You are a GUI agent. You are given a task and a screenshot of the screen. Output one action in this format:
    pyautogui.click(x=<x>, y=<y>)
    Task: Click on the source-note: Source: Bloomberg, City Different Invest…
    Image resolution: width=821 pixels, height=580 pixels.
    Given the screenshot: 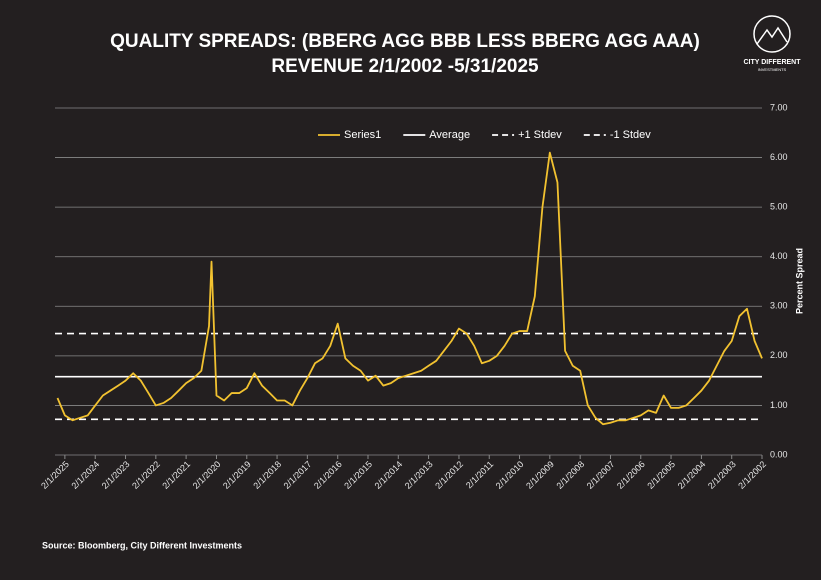 What is the action you would take?
    pyautogui.click(x=142, y=545)
    